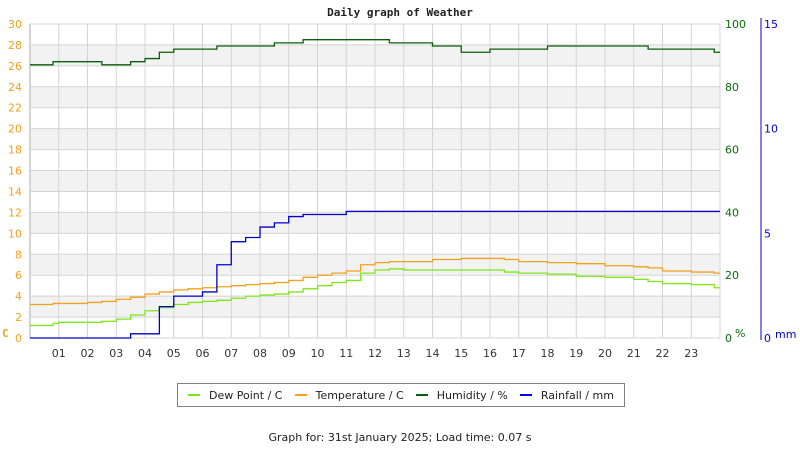 The image size is (800, 450). What do you see at coordinates (732, 150) in the screenshot?
I see `svg-text: 60` at bounding box center [732, 150].